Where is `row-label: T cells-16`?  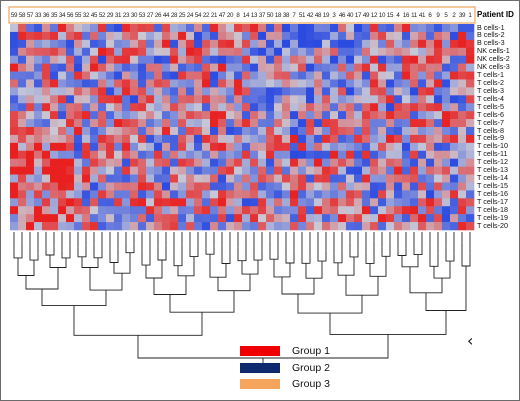 row-label: T cells-16 is located at coordinates (493, 193).